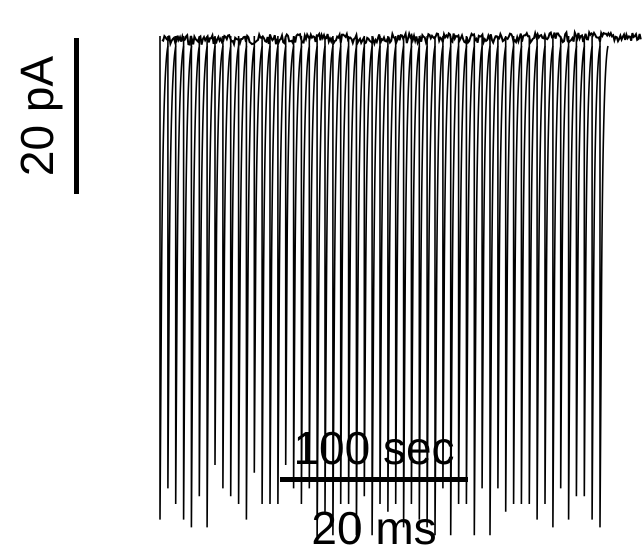 The image size is (642, 554). I want to click on y-scale-label: 20 pA, so click(37, 116).